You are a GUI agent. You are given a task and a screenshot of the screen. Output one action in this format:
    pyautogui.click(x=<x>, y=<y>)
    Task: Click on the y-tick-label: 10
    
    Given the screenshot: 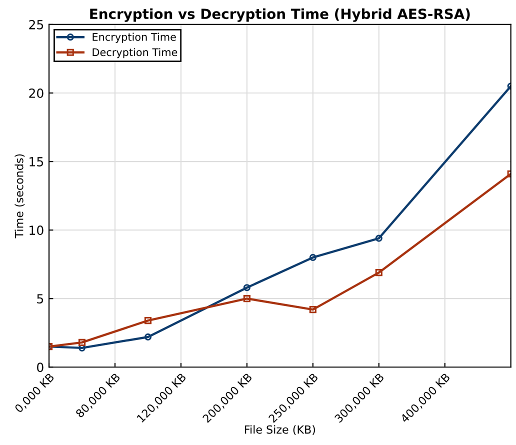 What is the action you would take?
    pyautogui.click(x=37, y=230)
    